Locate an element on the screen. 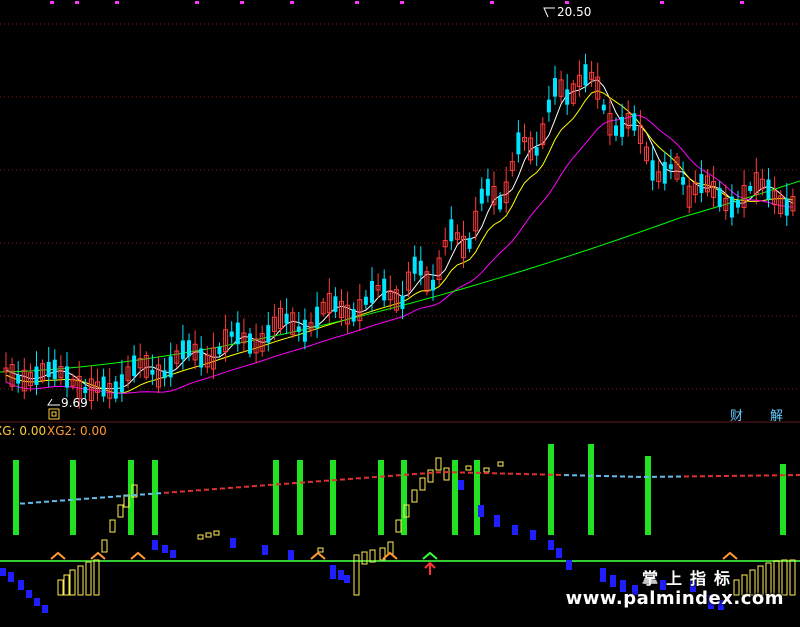  low-signal-box-inner is located at coordinates (54, 414).